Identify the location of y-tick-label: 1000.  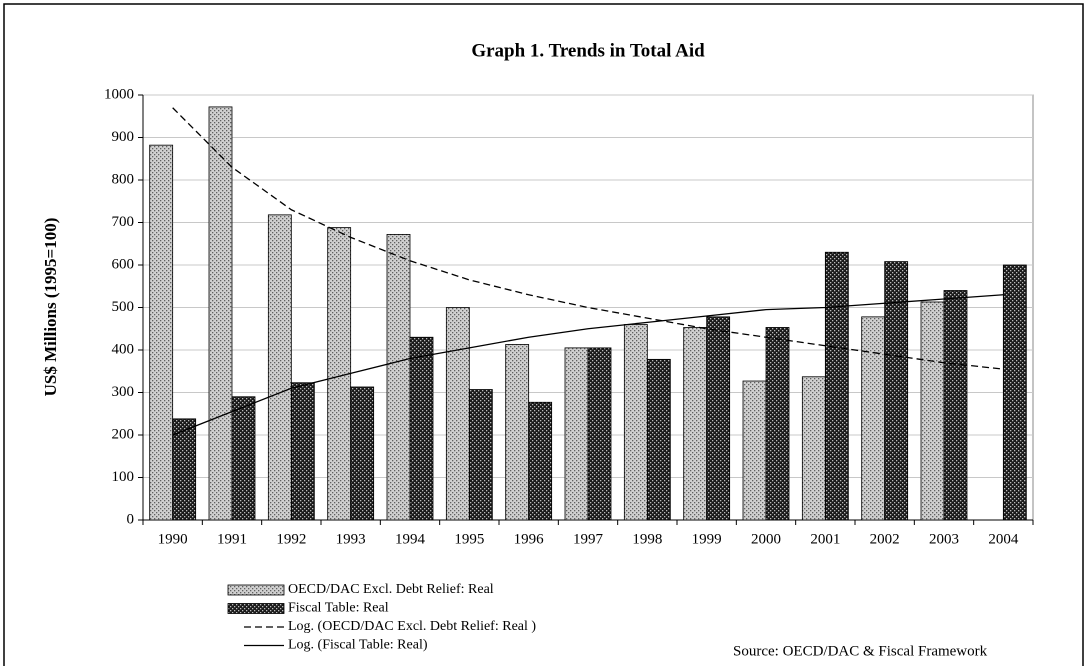
(119, 94).